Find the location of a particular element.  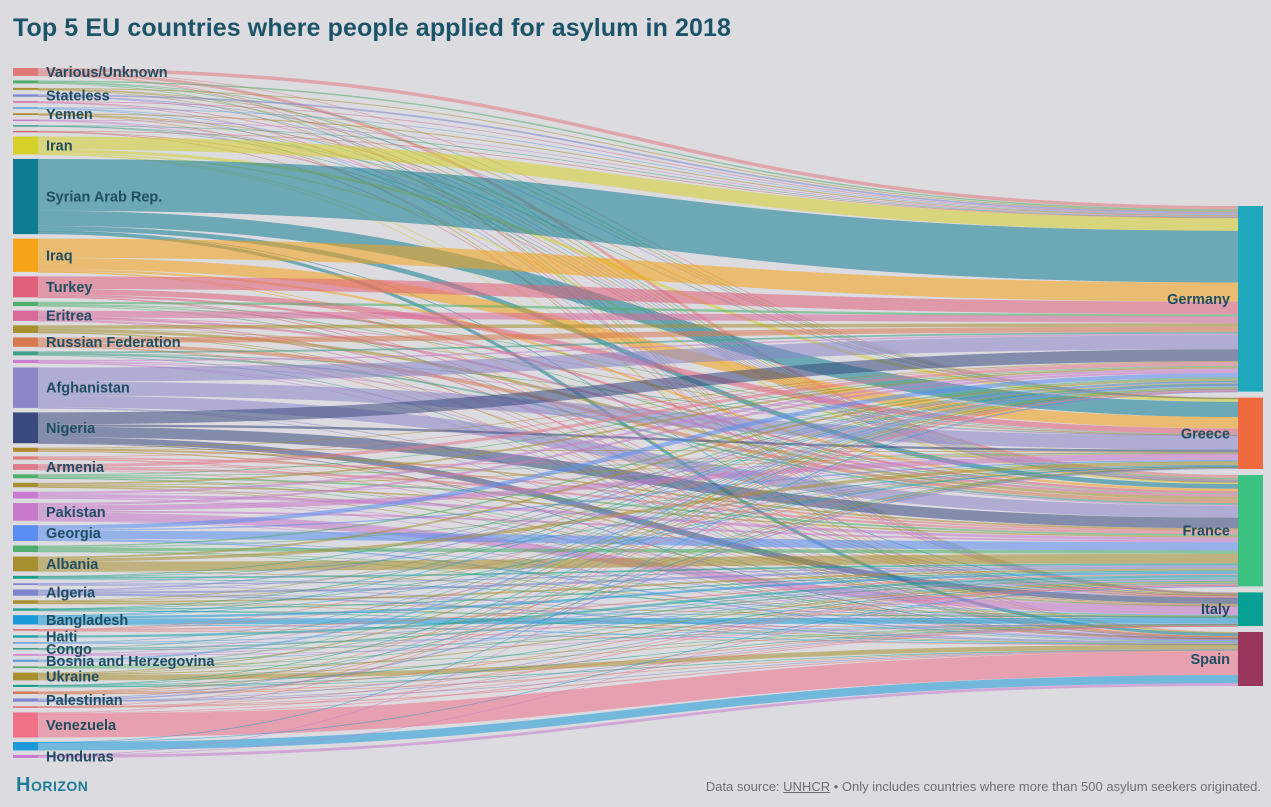

source-node-syrian-arab-rep is located at coordinates (25, 196).